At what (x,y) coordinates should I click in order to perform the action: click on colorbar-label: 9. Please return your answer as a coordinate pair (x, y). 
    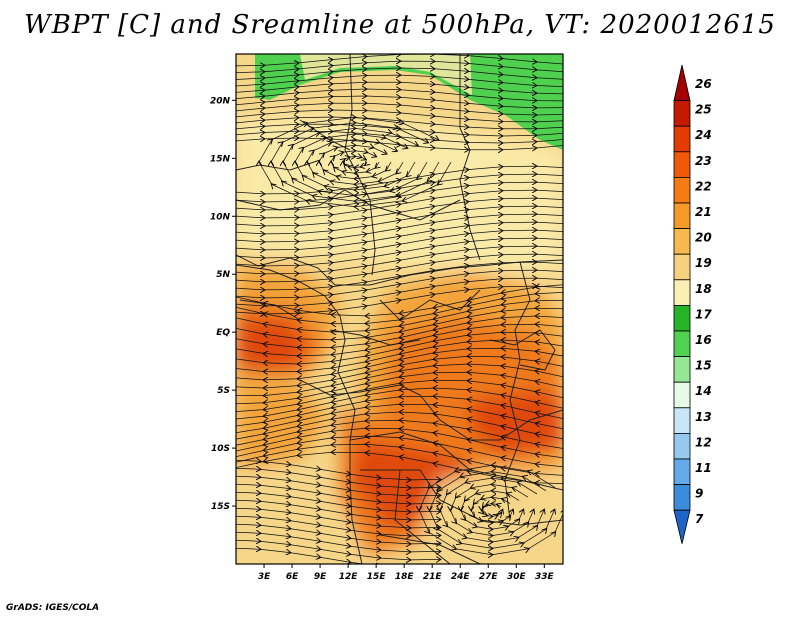
    Looking at the image, I should click on (699, 494).